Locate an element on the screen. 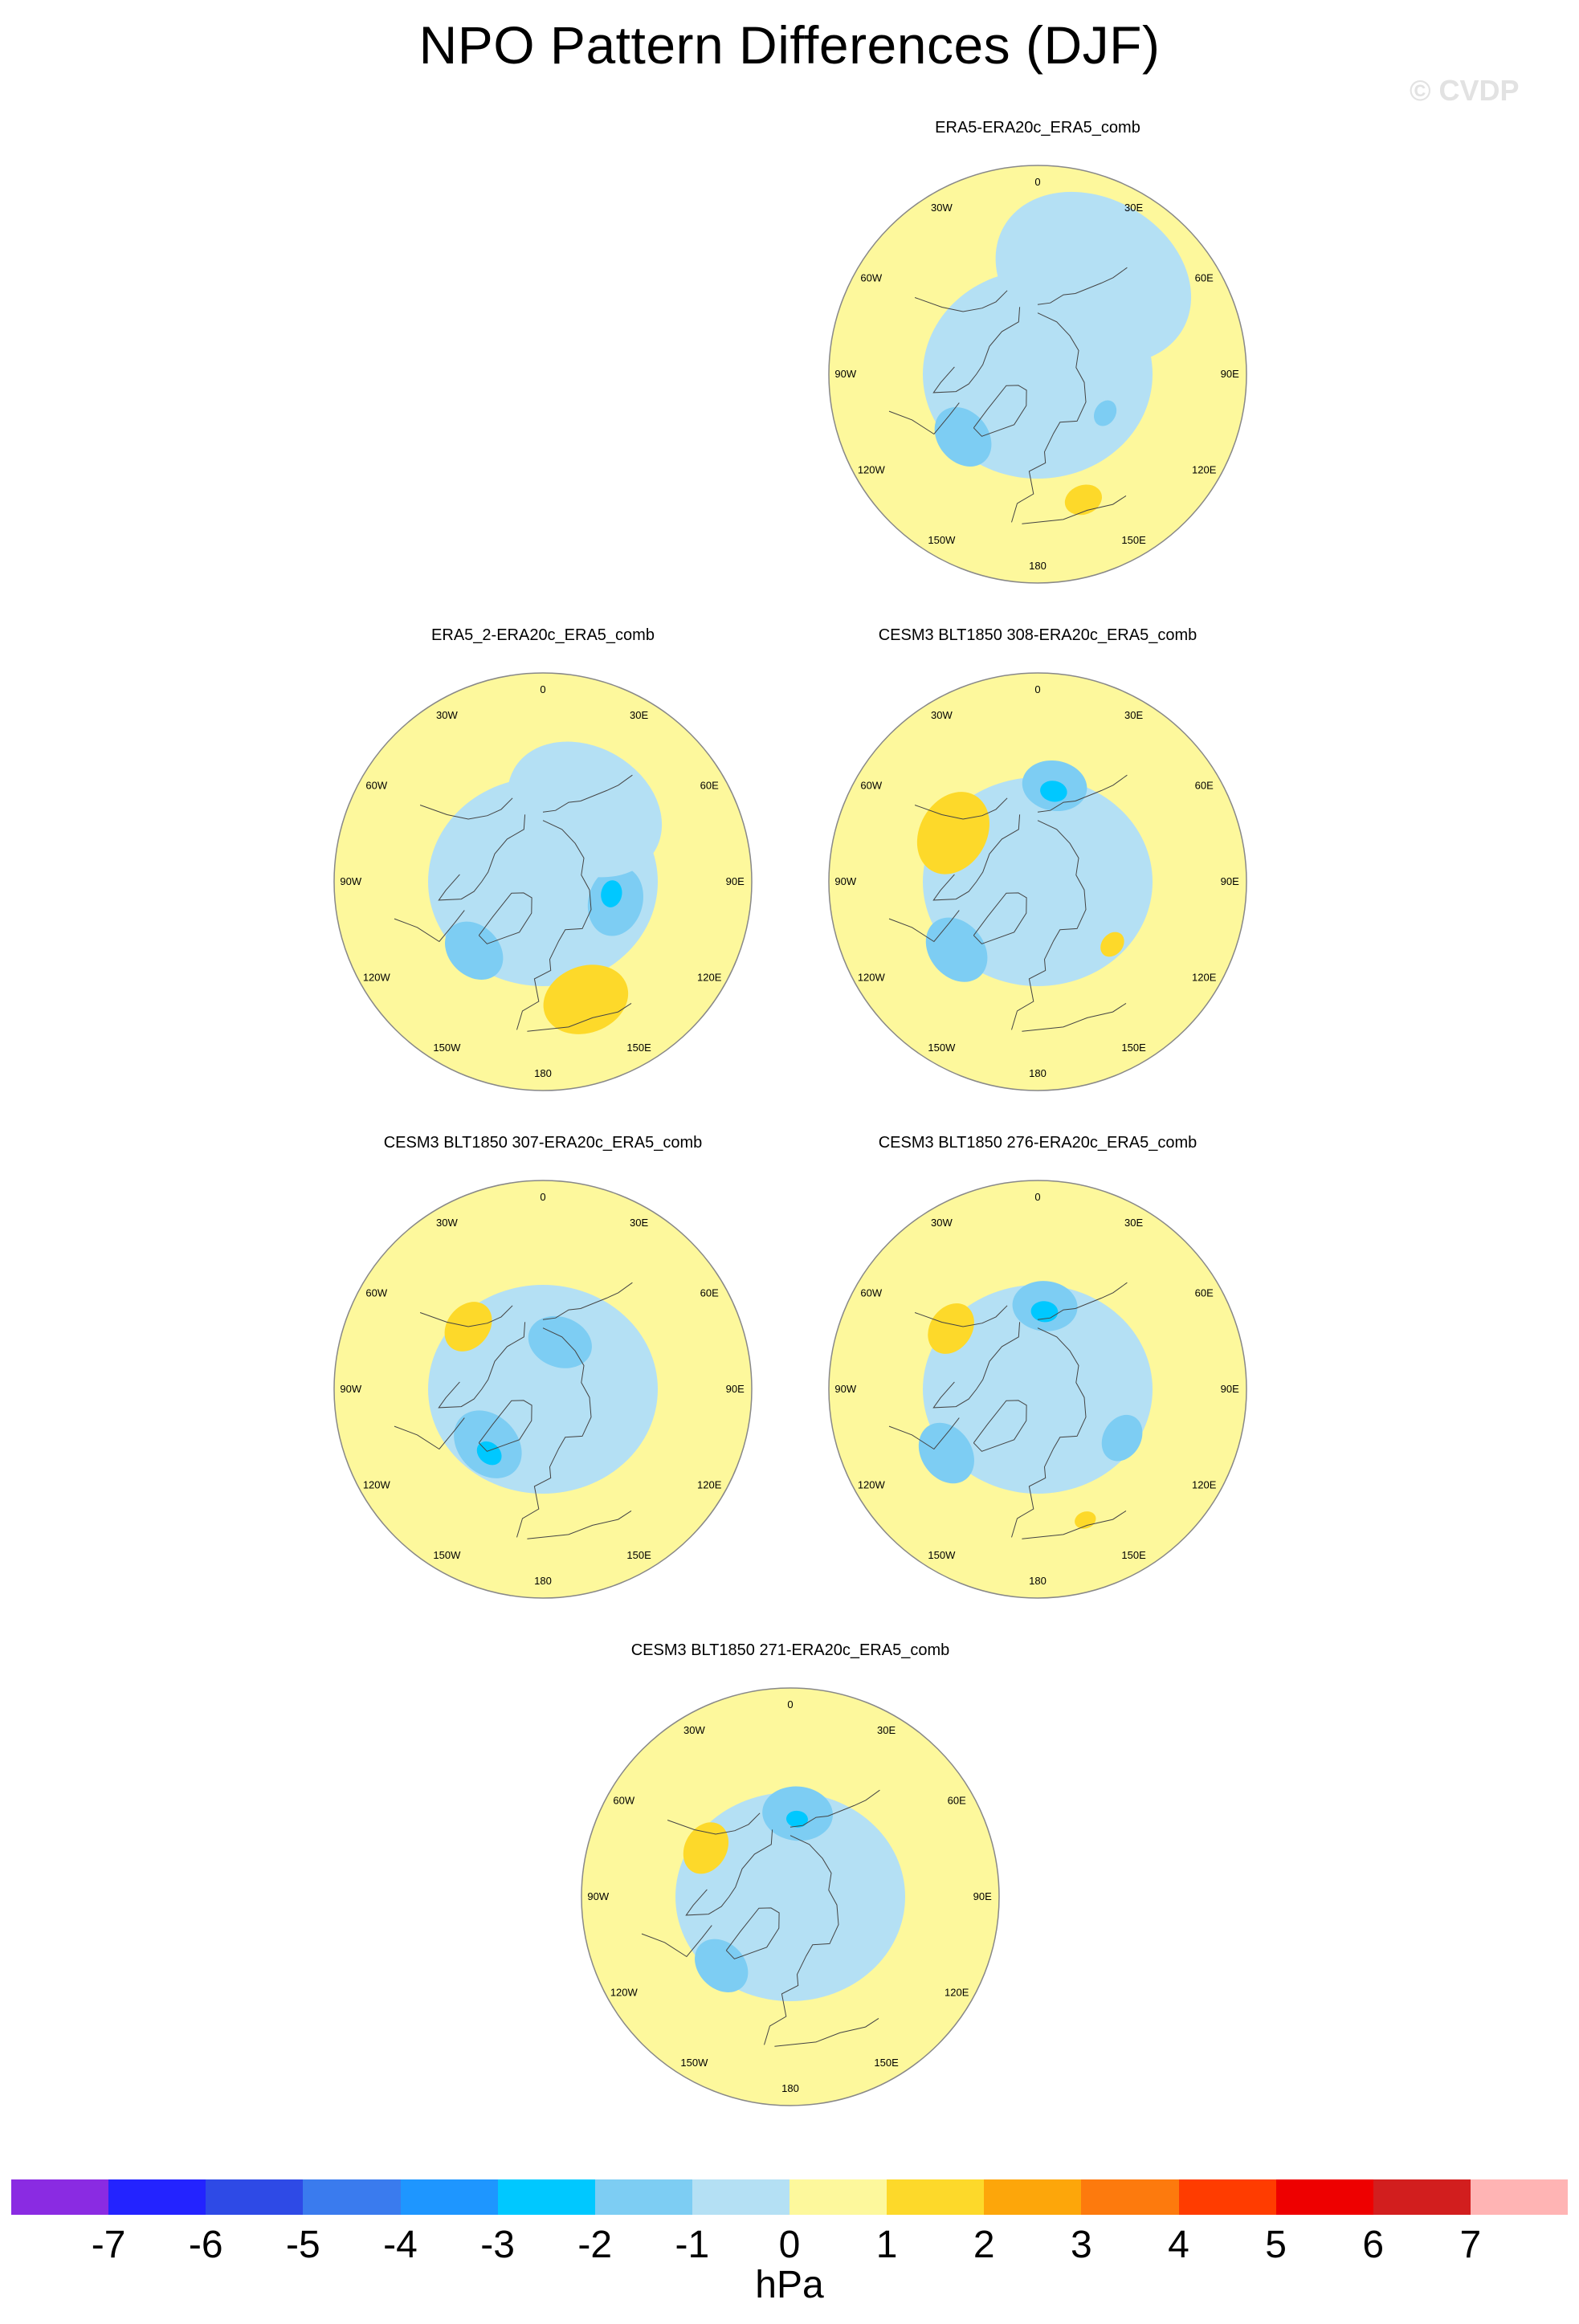  colorbar-tick: -2 is located at coordinates (595, 2245).